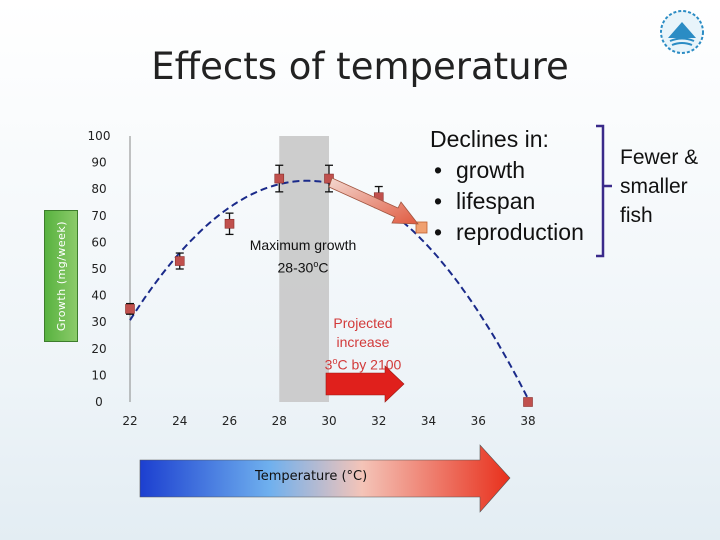  What do you see at coordinates (507, 232) in the screenshot?
I see `declines-item: reproduction` at bounding box center [507, 232].